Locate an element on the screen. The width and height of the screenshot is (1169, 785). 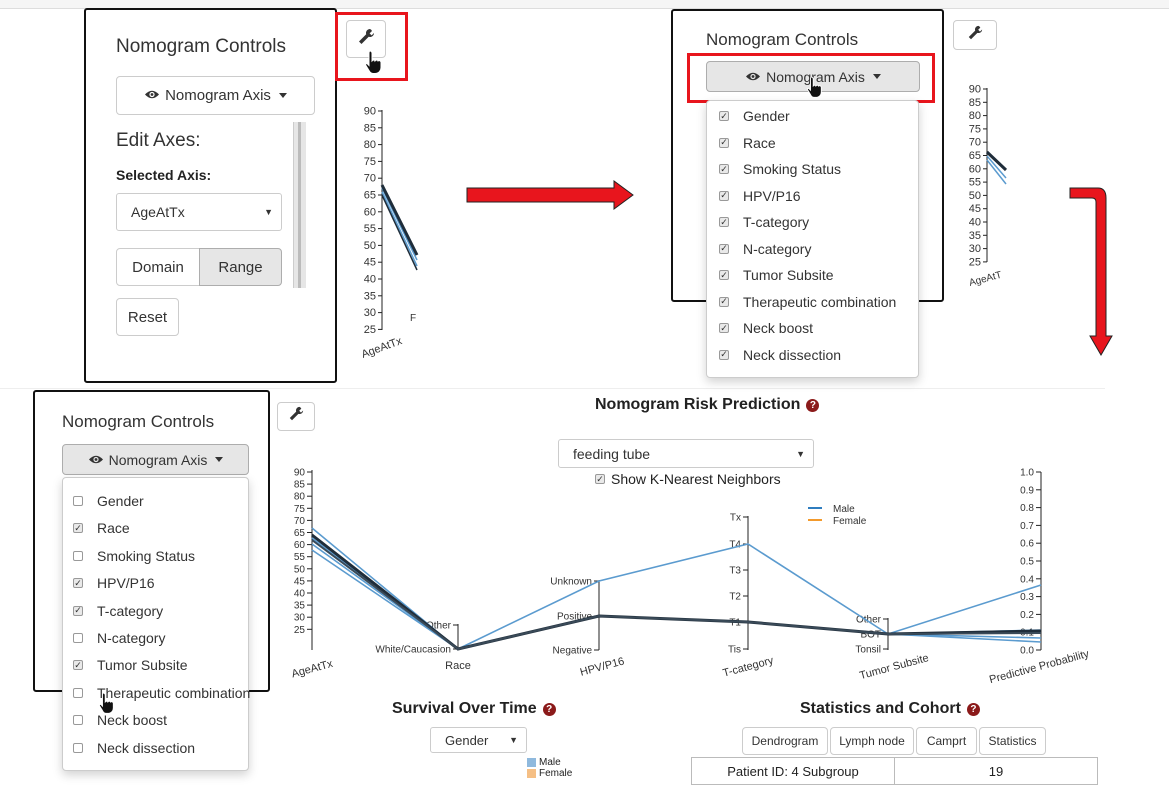
axis-tick-label: Other is located at coordinates (439, 626).